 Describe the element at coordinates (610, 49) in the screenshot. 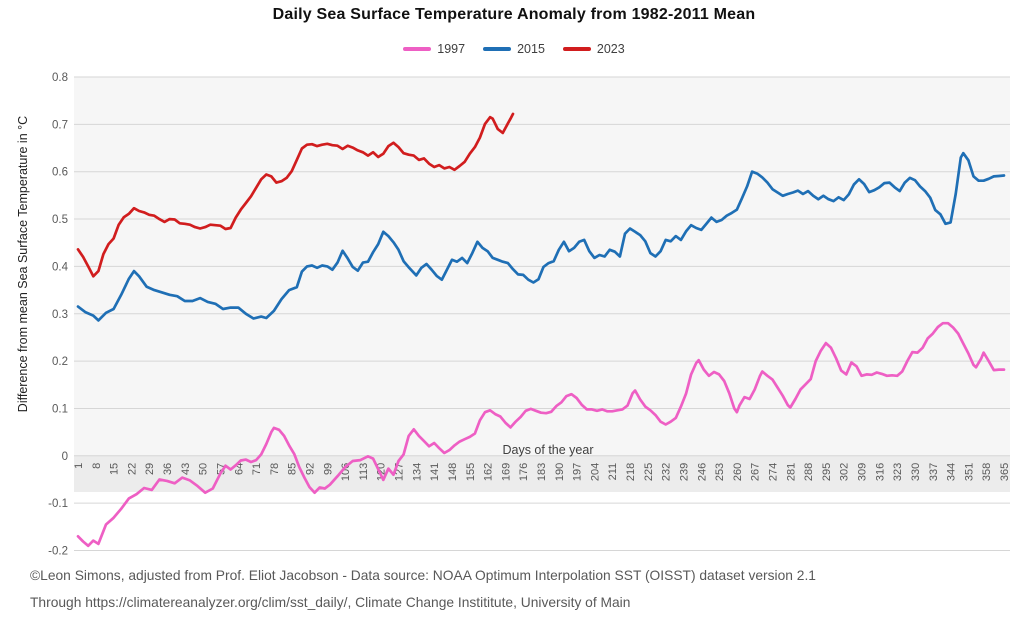

I see `legend-label-2023: 2023` at that location.